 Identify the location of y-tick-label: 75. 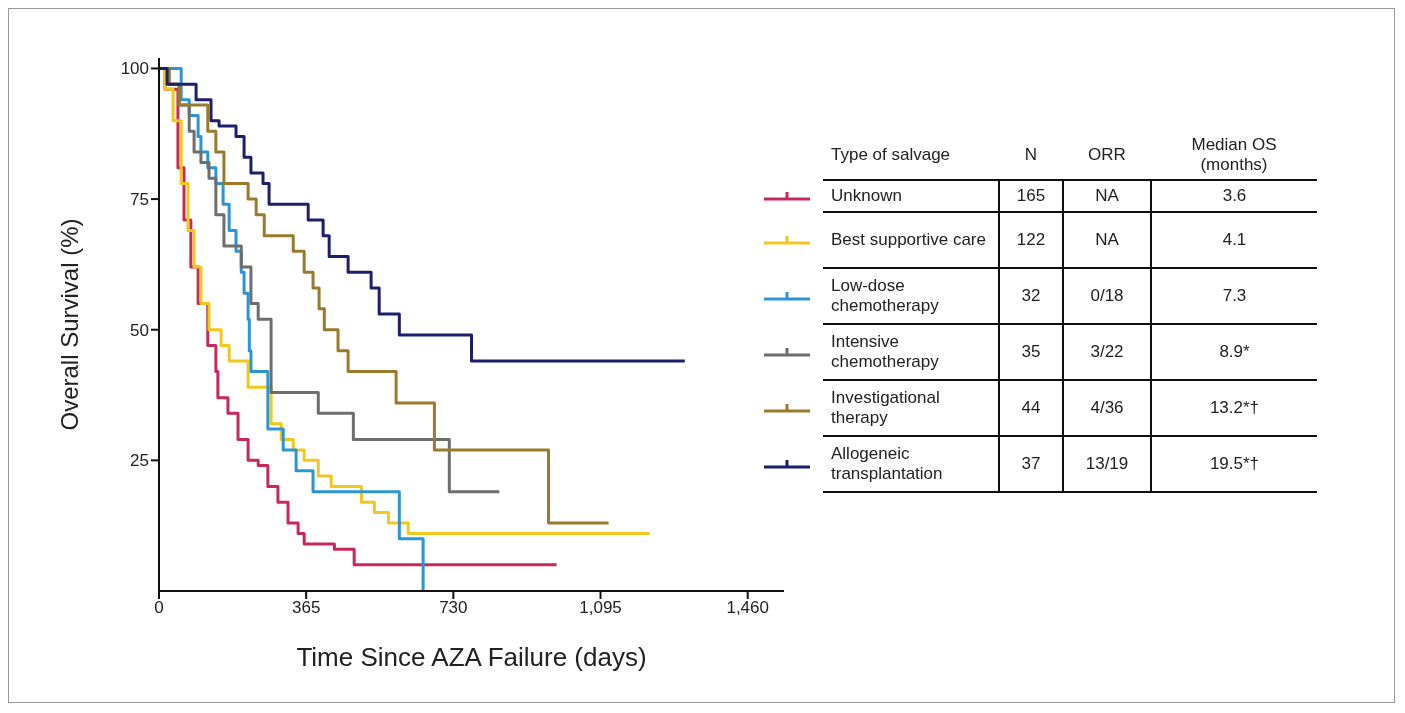
(139, 200).